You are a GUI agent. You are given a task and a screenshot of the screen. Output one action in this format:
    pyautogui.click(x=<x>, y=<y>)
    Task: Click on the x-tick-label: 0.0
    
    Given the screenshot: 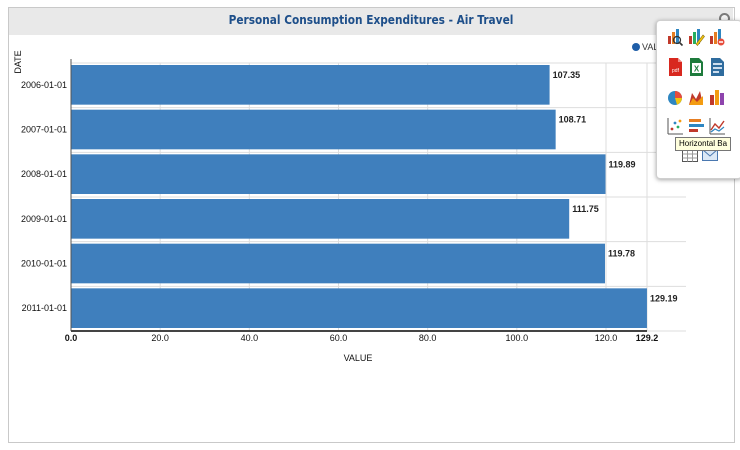 What is the action you would take?
    pyautogui.click(x=71, y=338)
    